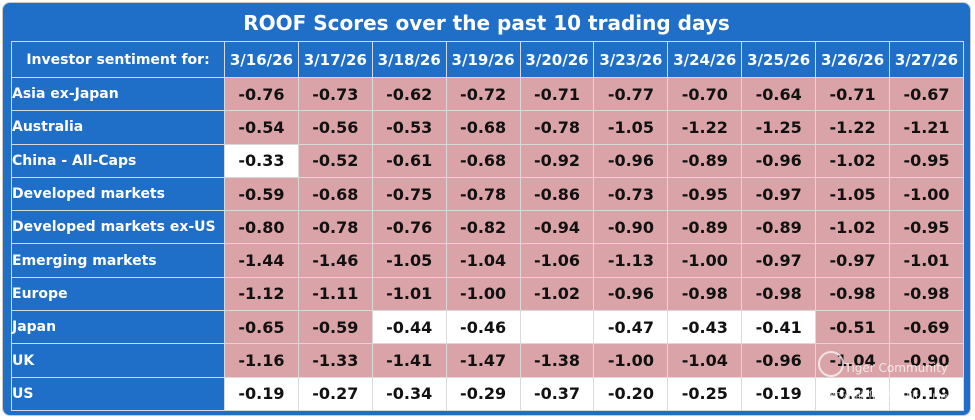  I want to click on header-label: Investor sentiment for:, so click(118, 59).